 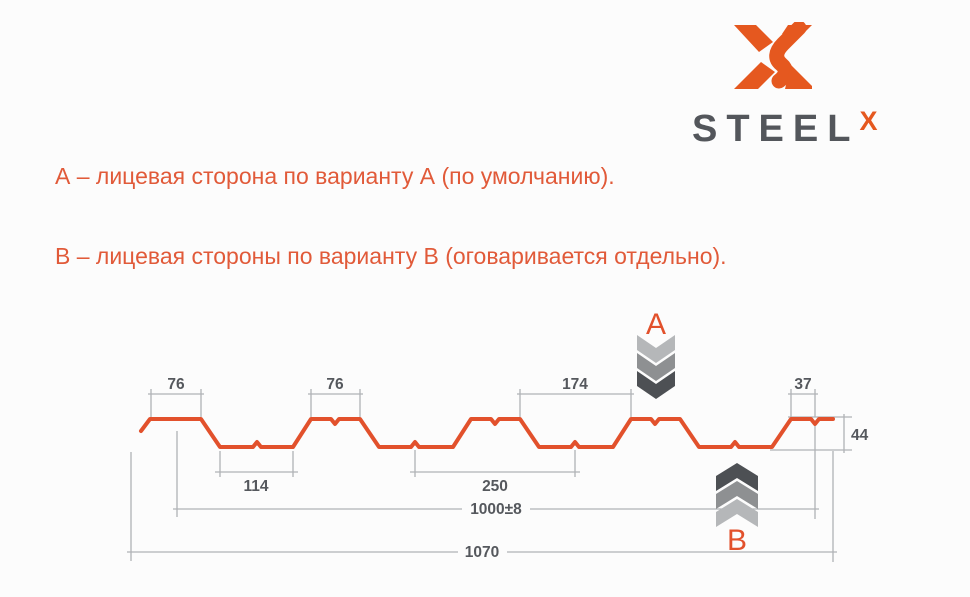 I want to click on dim-crest-top-left: 76, so click(x=176, y=396).